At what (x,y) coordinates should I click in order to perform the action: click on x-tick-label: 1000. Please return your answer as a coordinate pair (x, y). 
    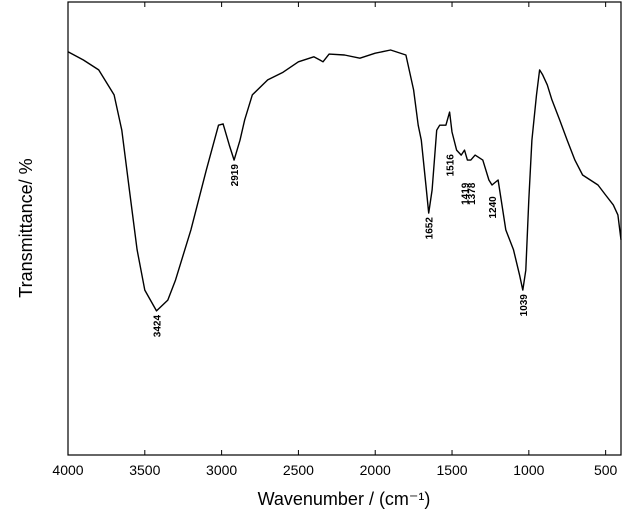
    Looking at the image, I should click on (528, 470).